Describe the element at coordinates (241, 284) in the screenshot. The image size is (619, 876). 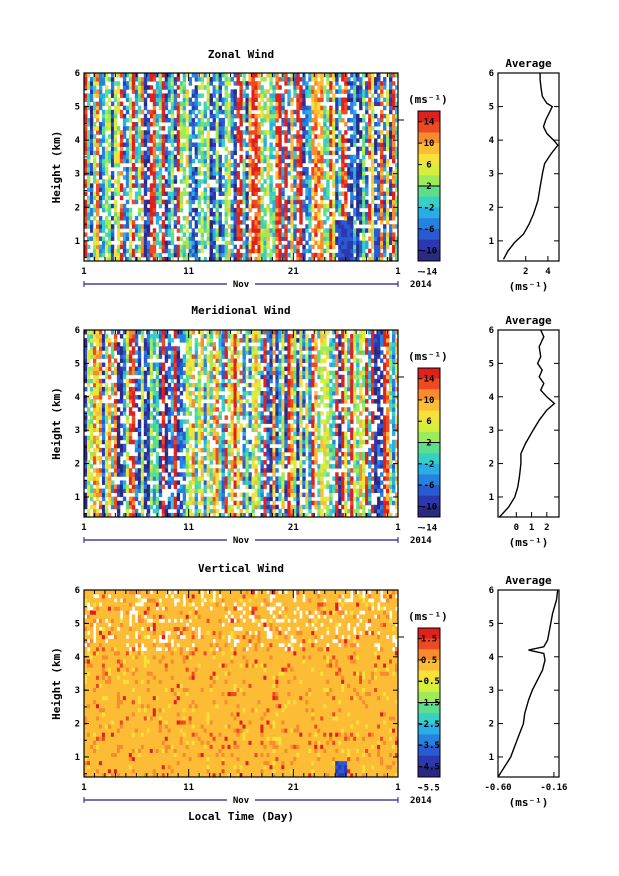
I see `month-label-bg` at that location.